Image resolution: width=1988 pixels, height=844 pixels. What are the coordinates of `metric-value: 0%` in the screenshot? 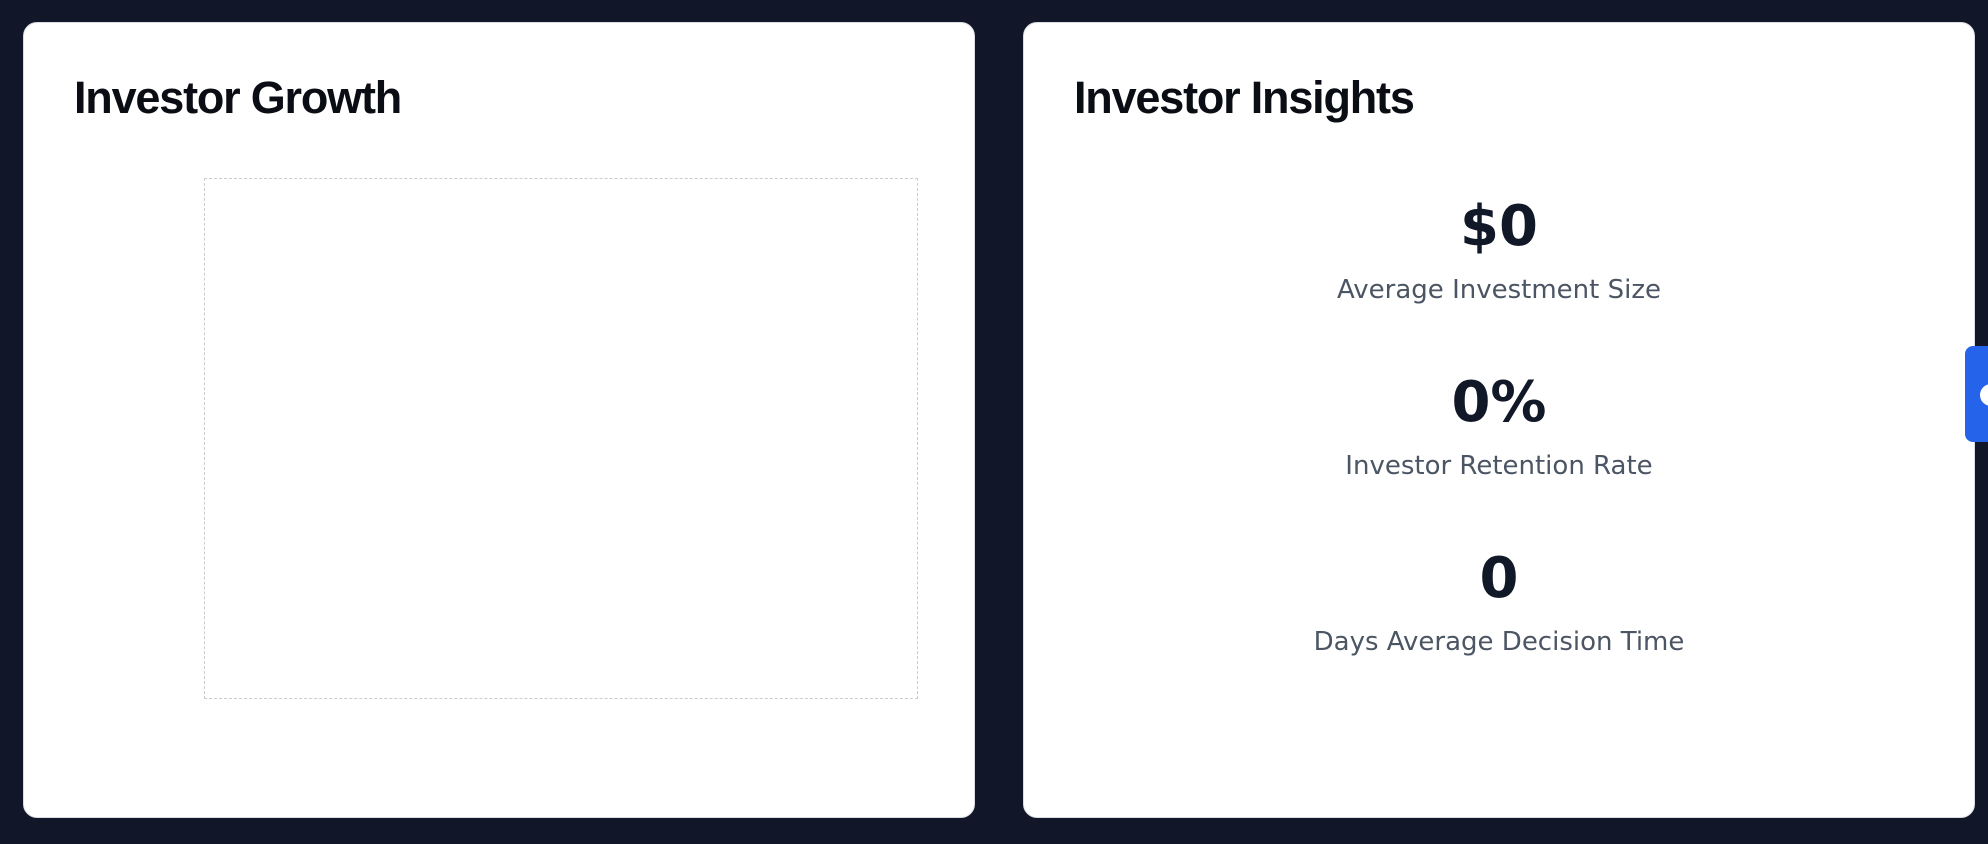 It's located at (1499, 402).